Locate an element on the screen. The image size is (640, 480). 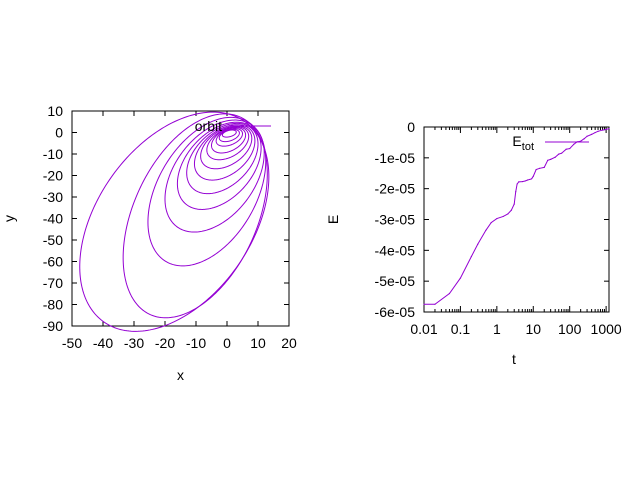
x-tick-label: 0.1 is located at coordinates (461, 329).